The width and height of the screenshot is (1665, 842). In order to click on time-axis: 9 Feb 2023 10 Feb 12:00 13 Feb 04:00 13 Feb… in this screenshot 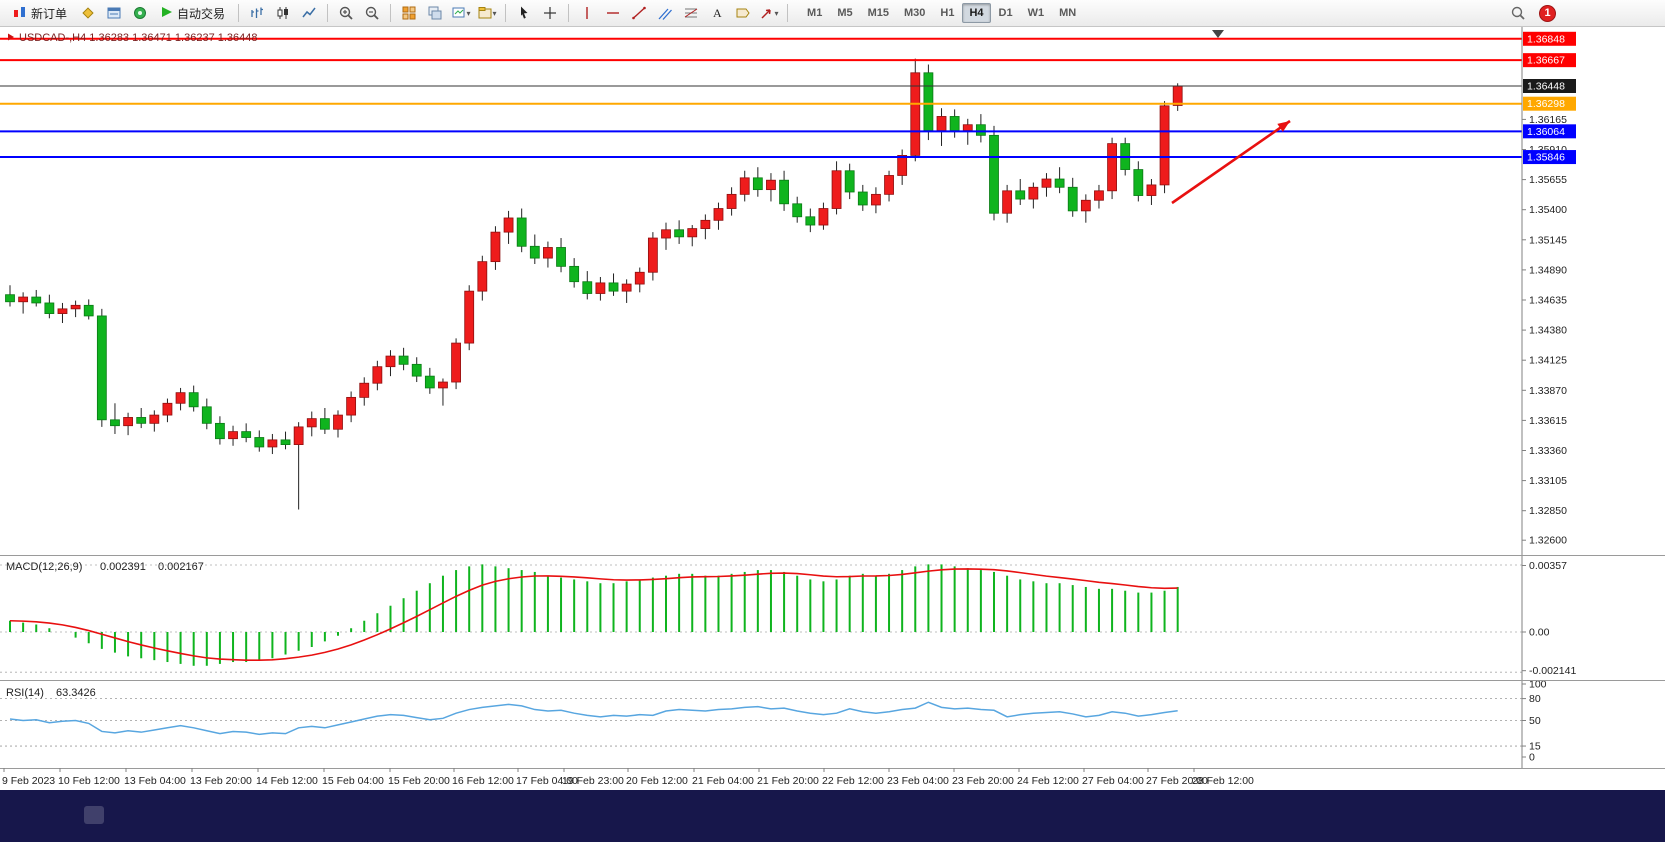, I will do `click(628, 777)`.